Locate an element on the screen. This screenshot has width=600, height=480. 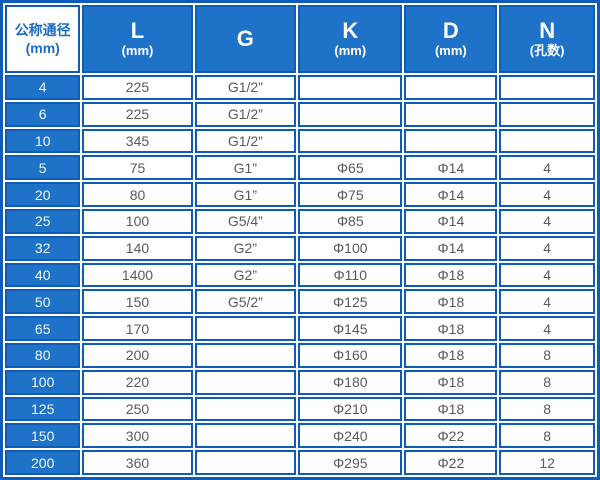
row-header-cell: 80 is located at coordinates (43, 355).